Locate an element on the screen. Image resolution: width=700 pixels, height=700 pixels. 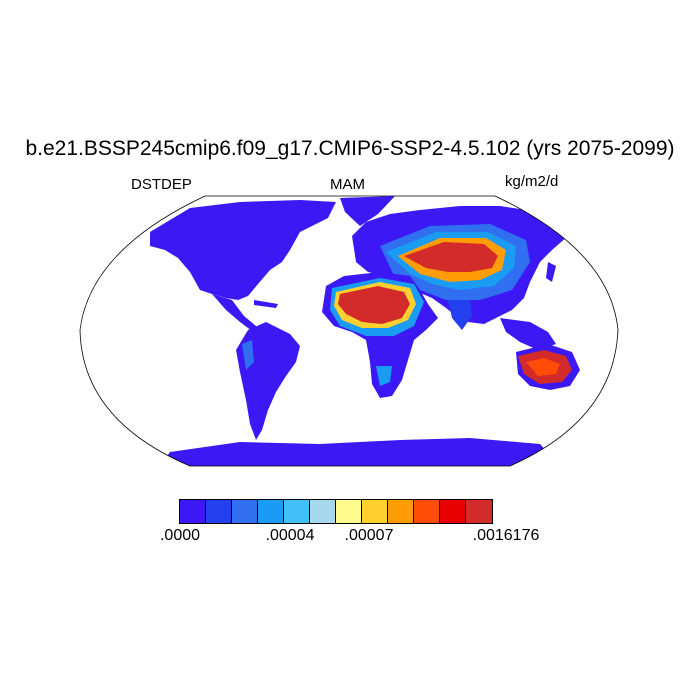
caribbean is located at coordinates (266, 304).